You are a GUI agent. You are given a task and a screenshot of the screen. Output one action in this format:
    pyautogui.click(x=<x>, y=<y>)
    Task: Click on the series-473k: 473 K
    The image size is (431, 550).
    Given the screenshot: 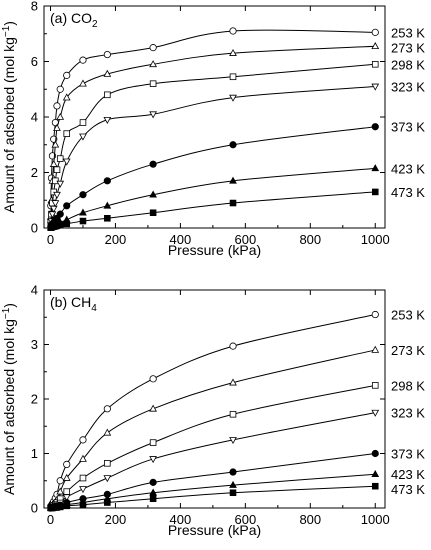 What is the action you would take?
    pyautogui.click(x=236, y=497)
    